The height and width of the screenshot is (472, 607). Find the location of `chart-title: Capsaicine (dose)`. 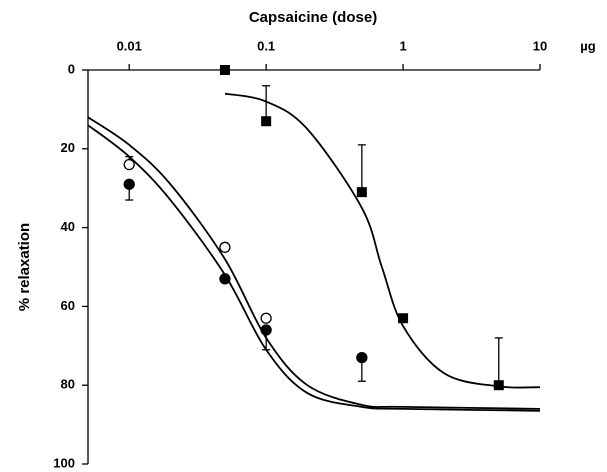

chart-title: Capsaicine (dose) is located at coordinates (313, 17).